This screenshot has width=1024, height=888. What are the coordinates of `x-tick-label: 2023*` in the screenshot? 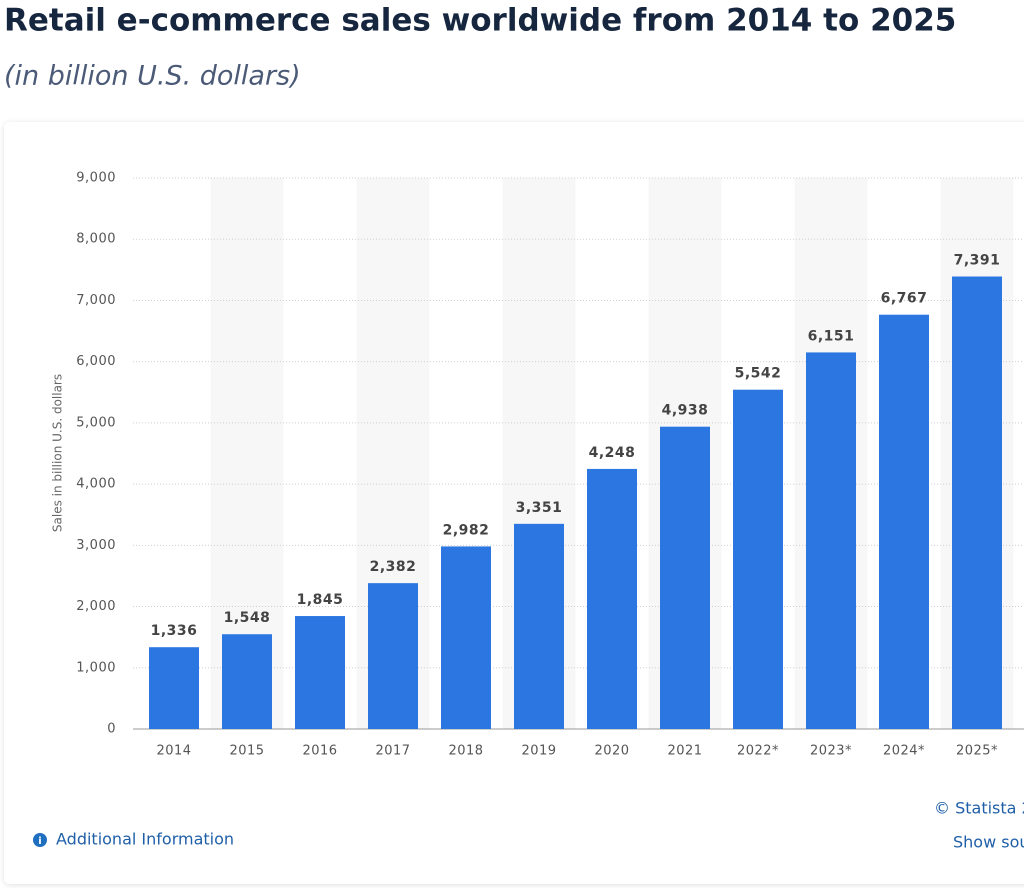 It's located at (831, 751).